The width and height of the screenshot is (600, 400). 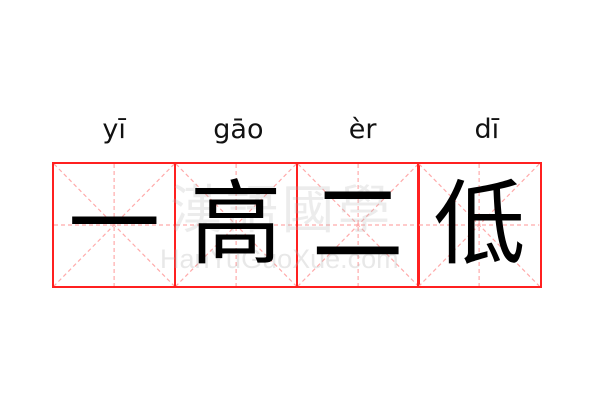 I want to click on hanzi-4: 低, so click(x=479, y=224).